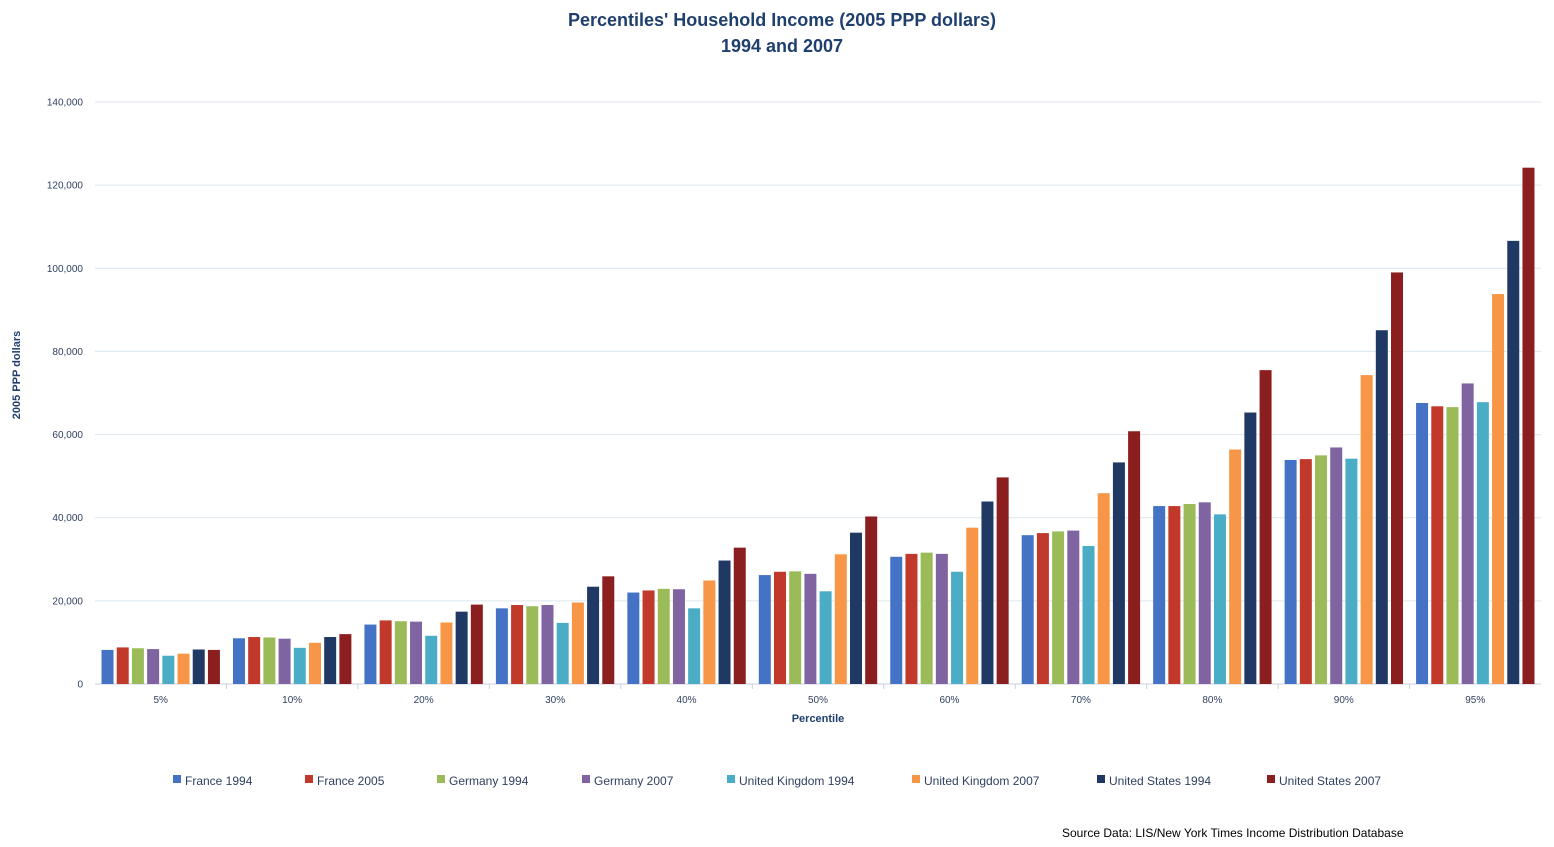  I want to click on x-tick-label: 5%, so click(161, 700).